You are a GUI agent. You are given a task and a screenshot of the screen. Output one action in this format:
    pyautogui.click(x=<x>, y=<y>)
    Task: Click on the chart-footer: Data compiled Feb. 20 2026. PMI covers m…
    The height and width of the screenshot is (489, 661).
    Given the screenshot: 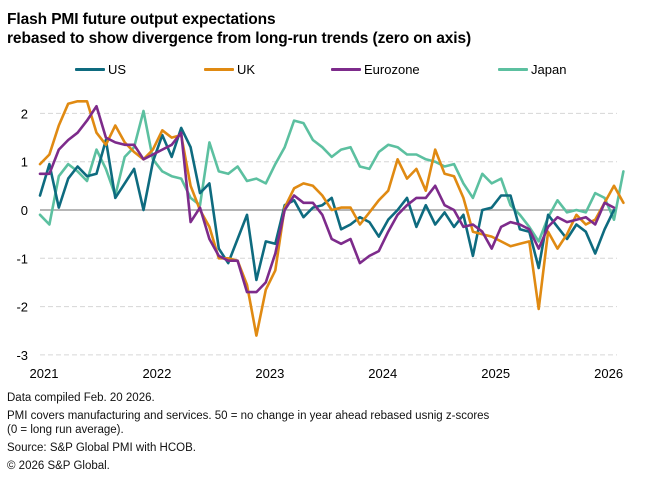 What is the action you would take?
    pyautogui.click(x=248, y=434)
    